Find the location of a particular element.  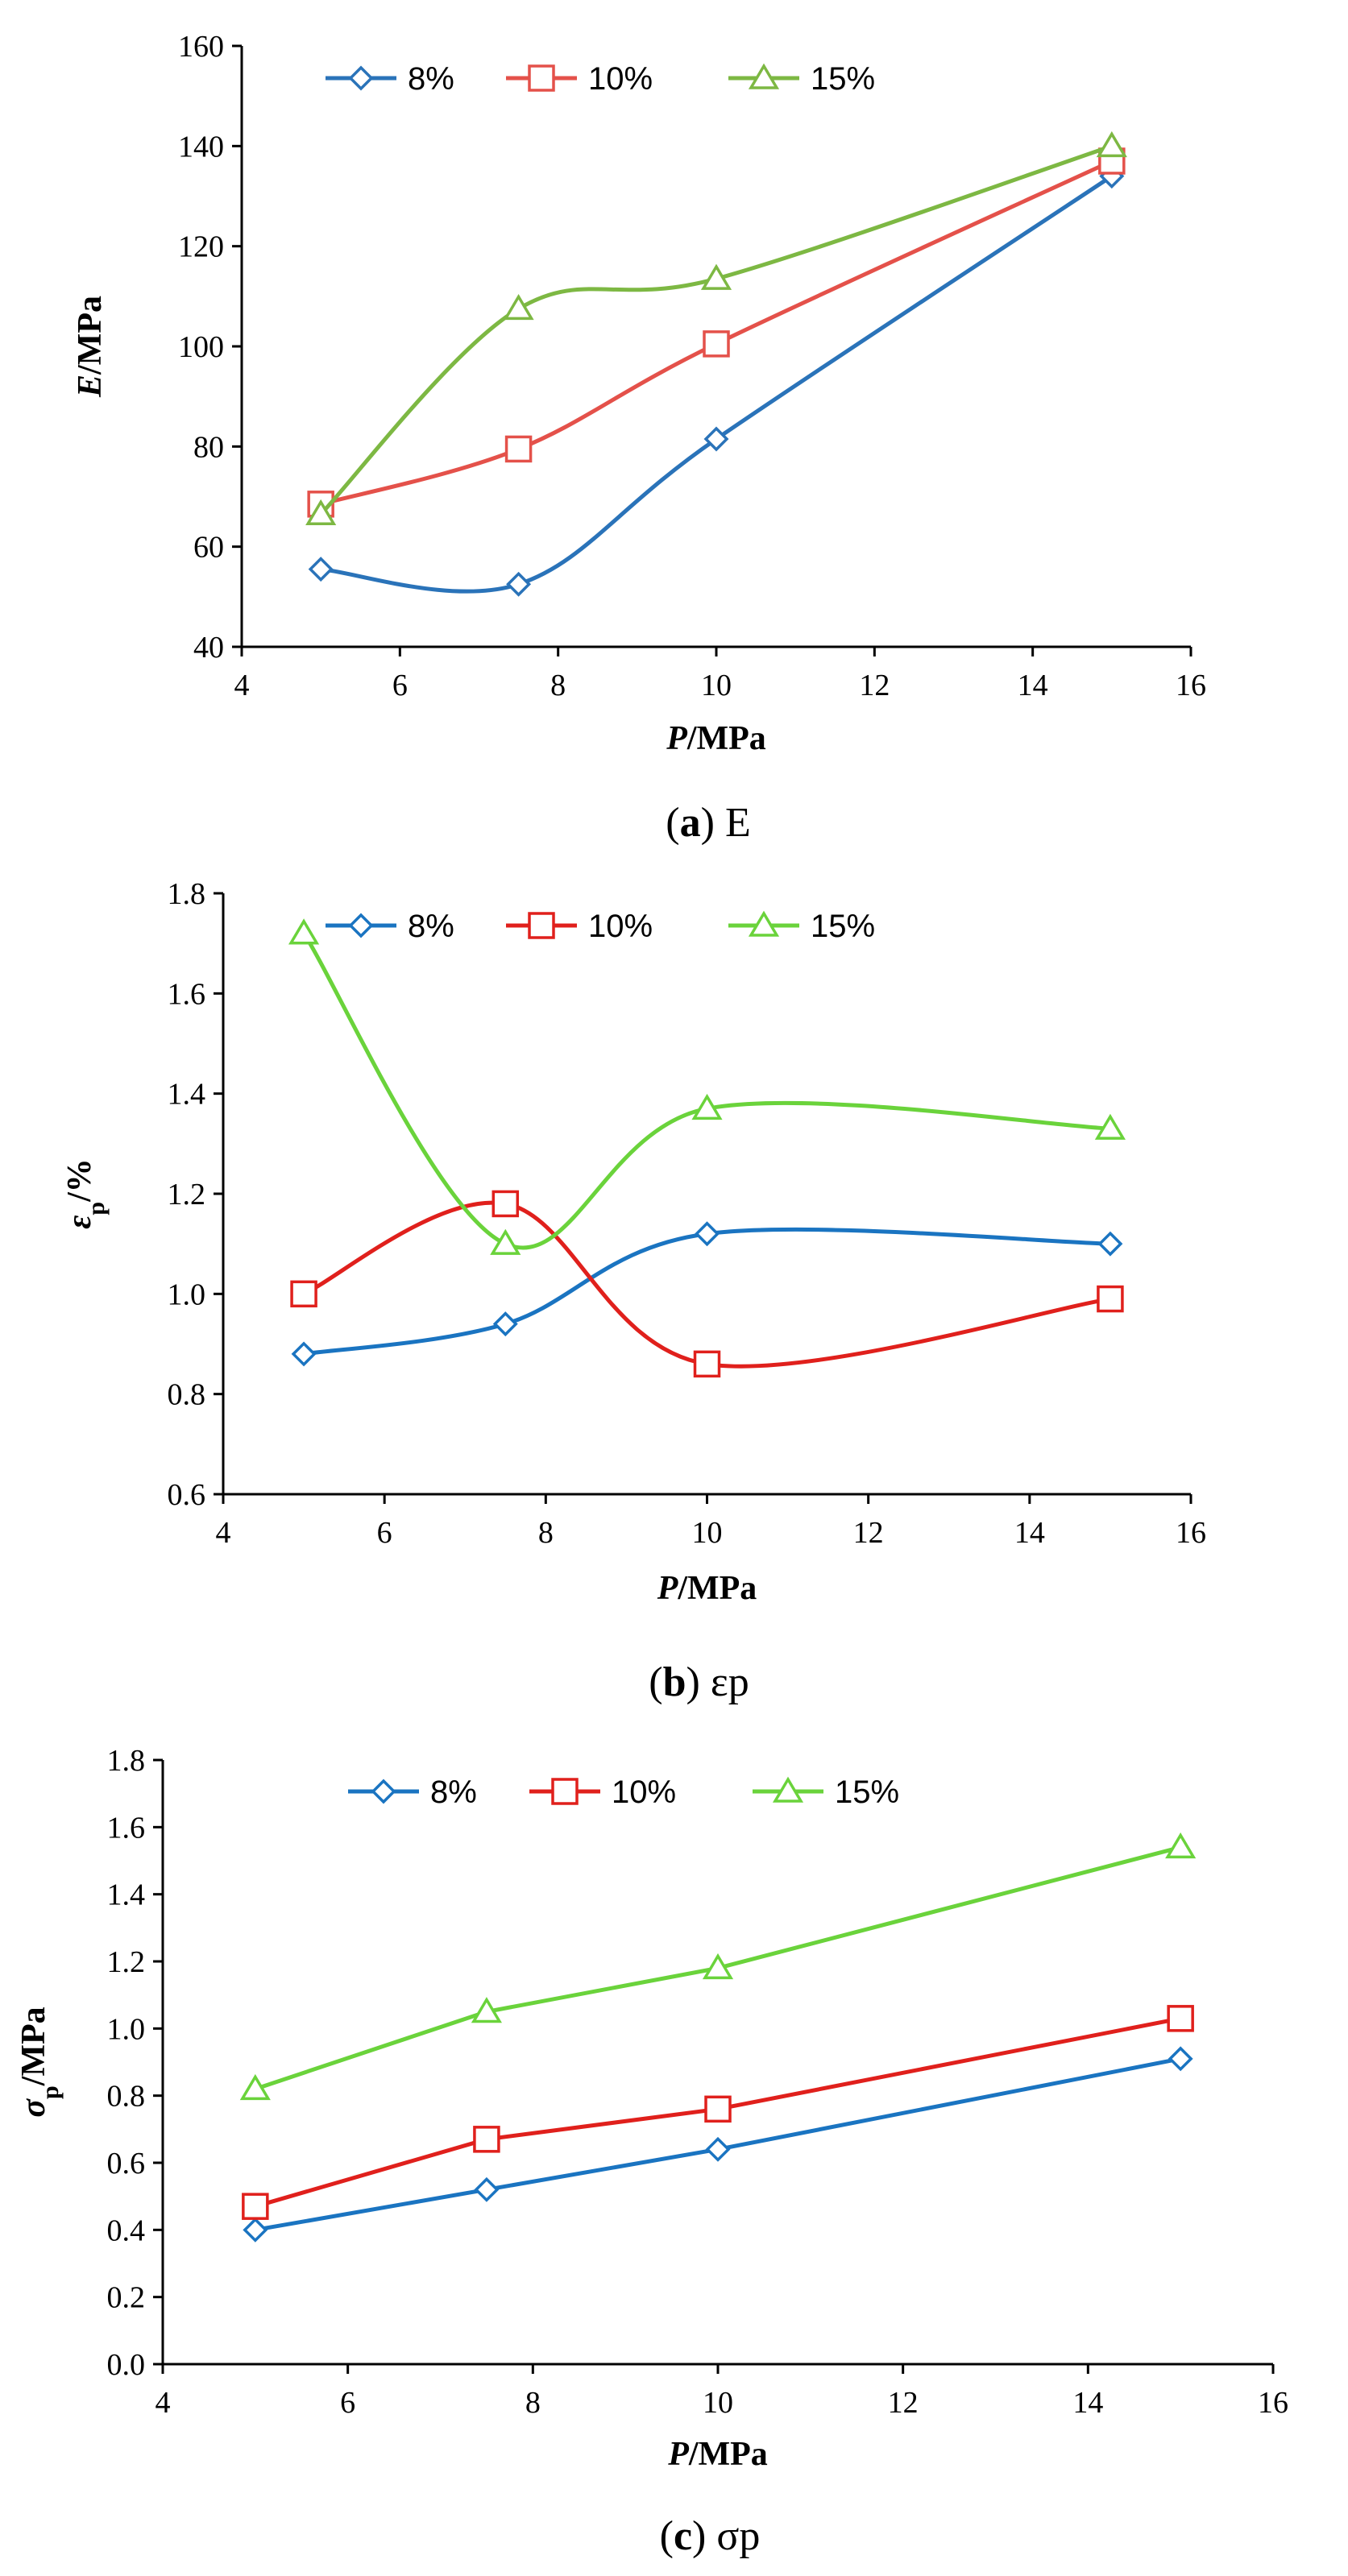

y-tick-label: 60 is located at coordinates (209, 548).